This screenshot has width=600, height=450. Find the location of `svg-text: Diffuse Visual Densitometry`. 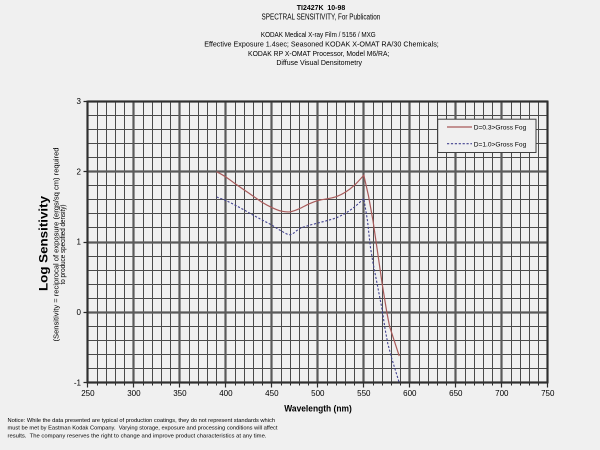

svg-text: Diffuse Visual Densitometry is located at coordinates (319, 62).